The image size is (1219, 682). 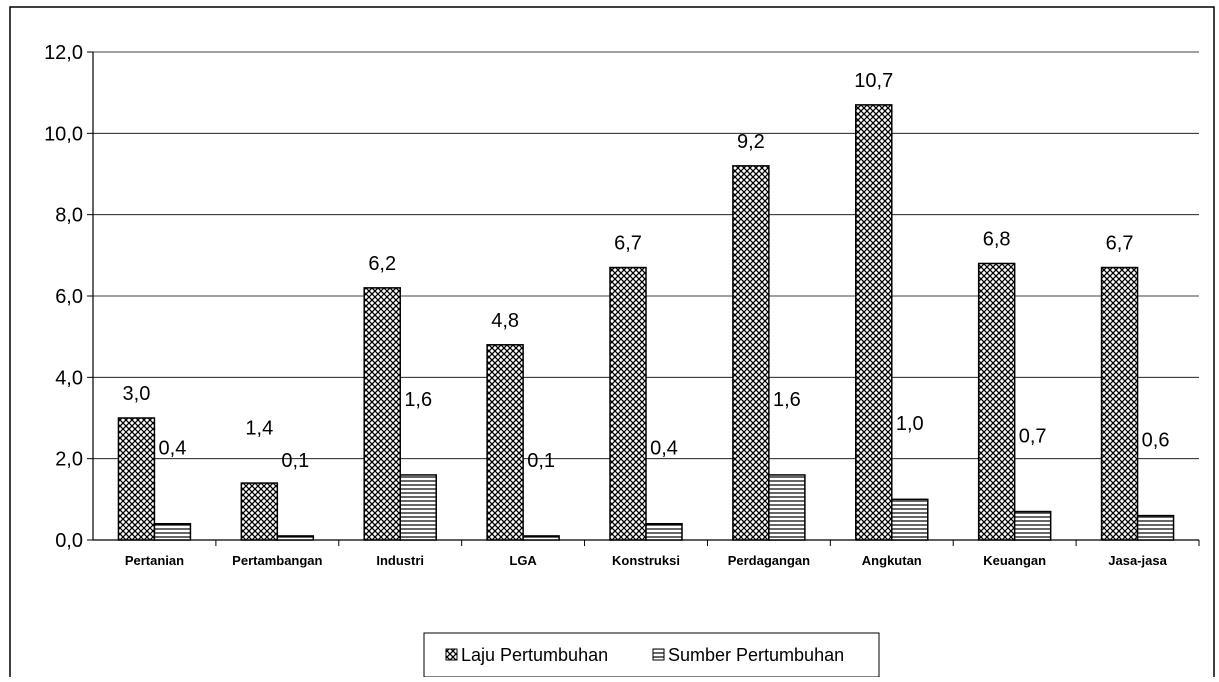 I want to click on y-tick-label: 8,0, so click(x=69, y=216).